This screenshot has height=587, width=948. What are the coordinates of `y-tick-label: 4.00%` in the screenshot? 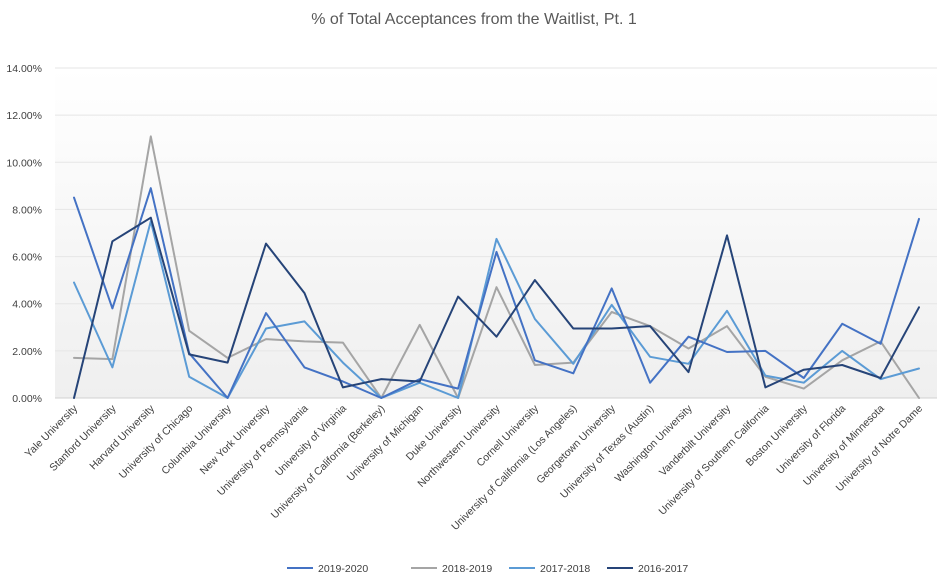 It's located at (27, 305).